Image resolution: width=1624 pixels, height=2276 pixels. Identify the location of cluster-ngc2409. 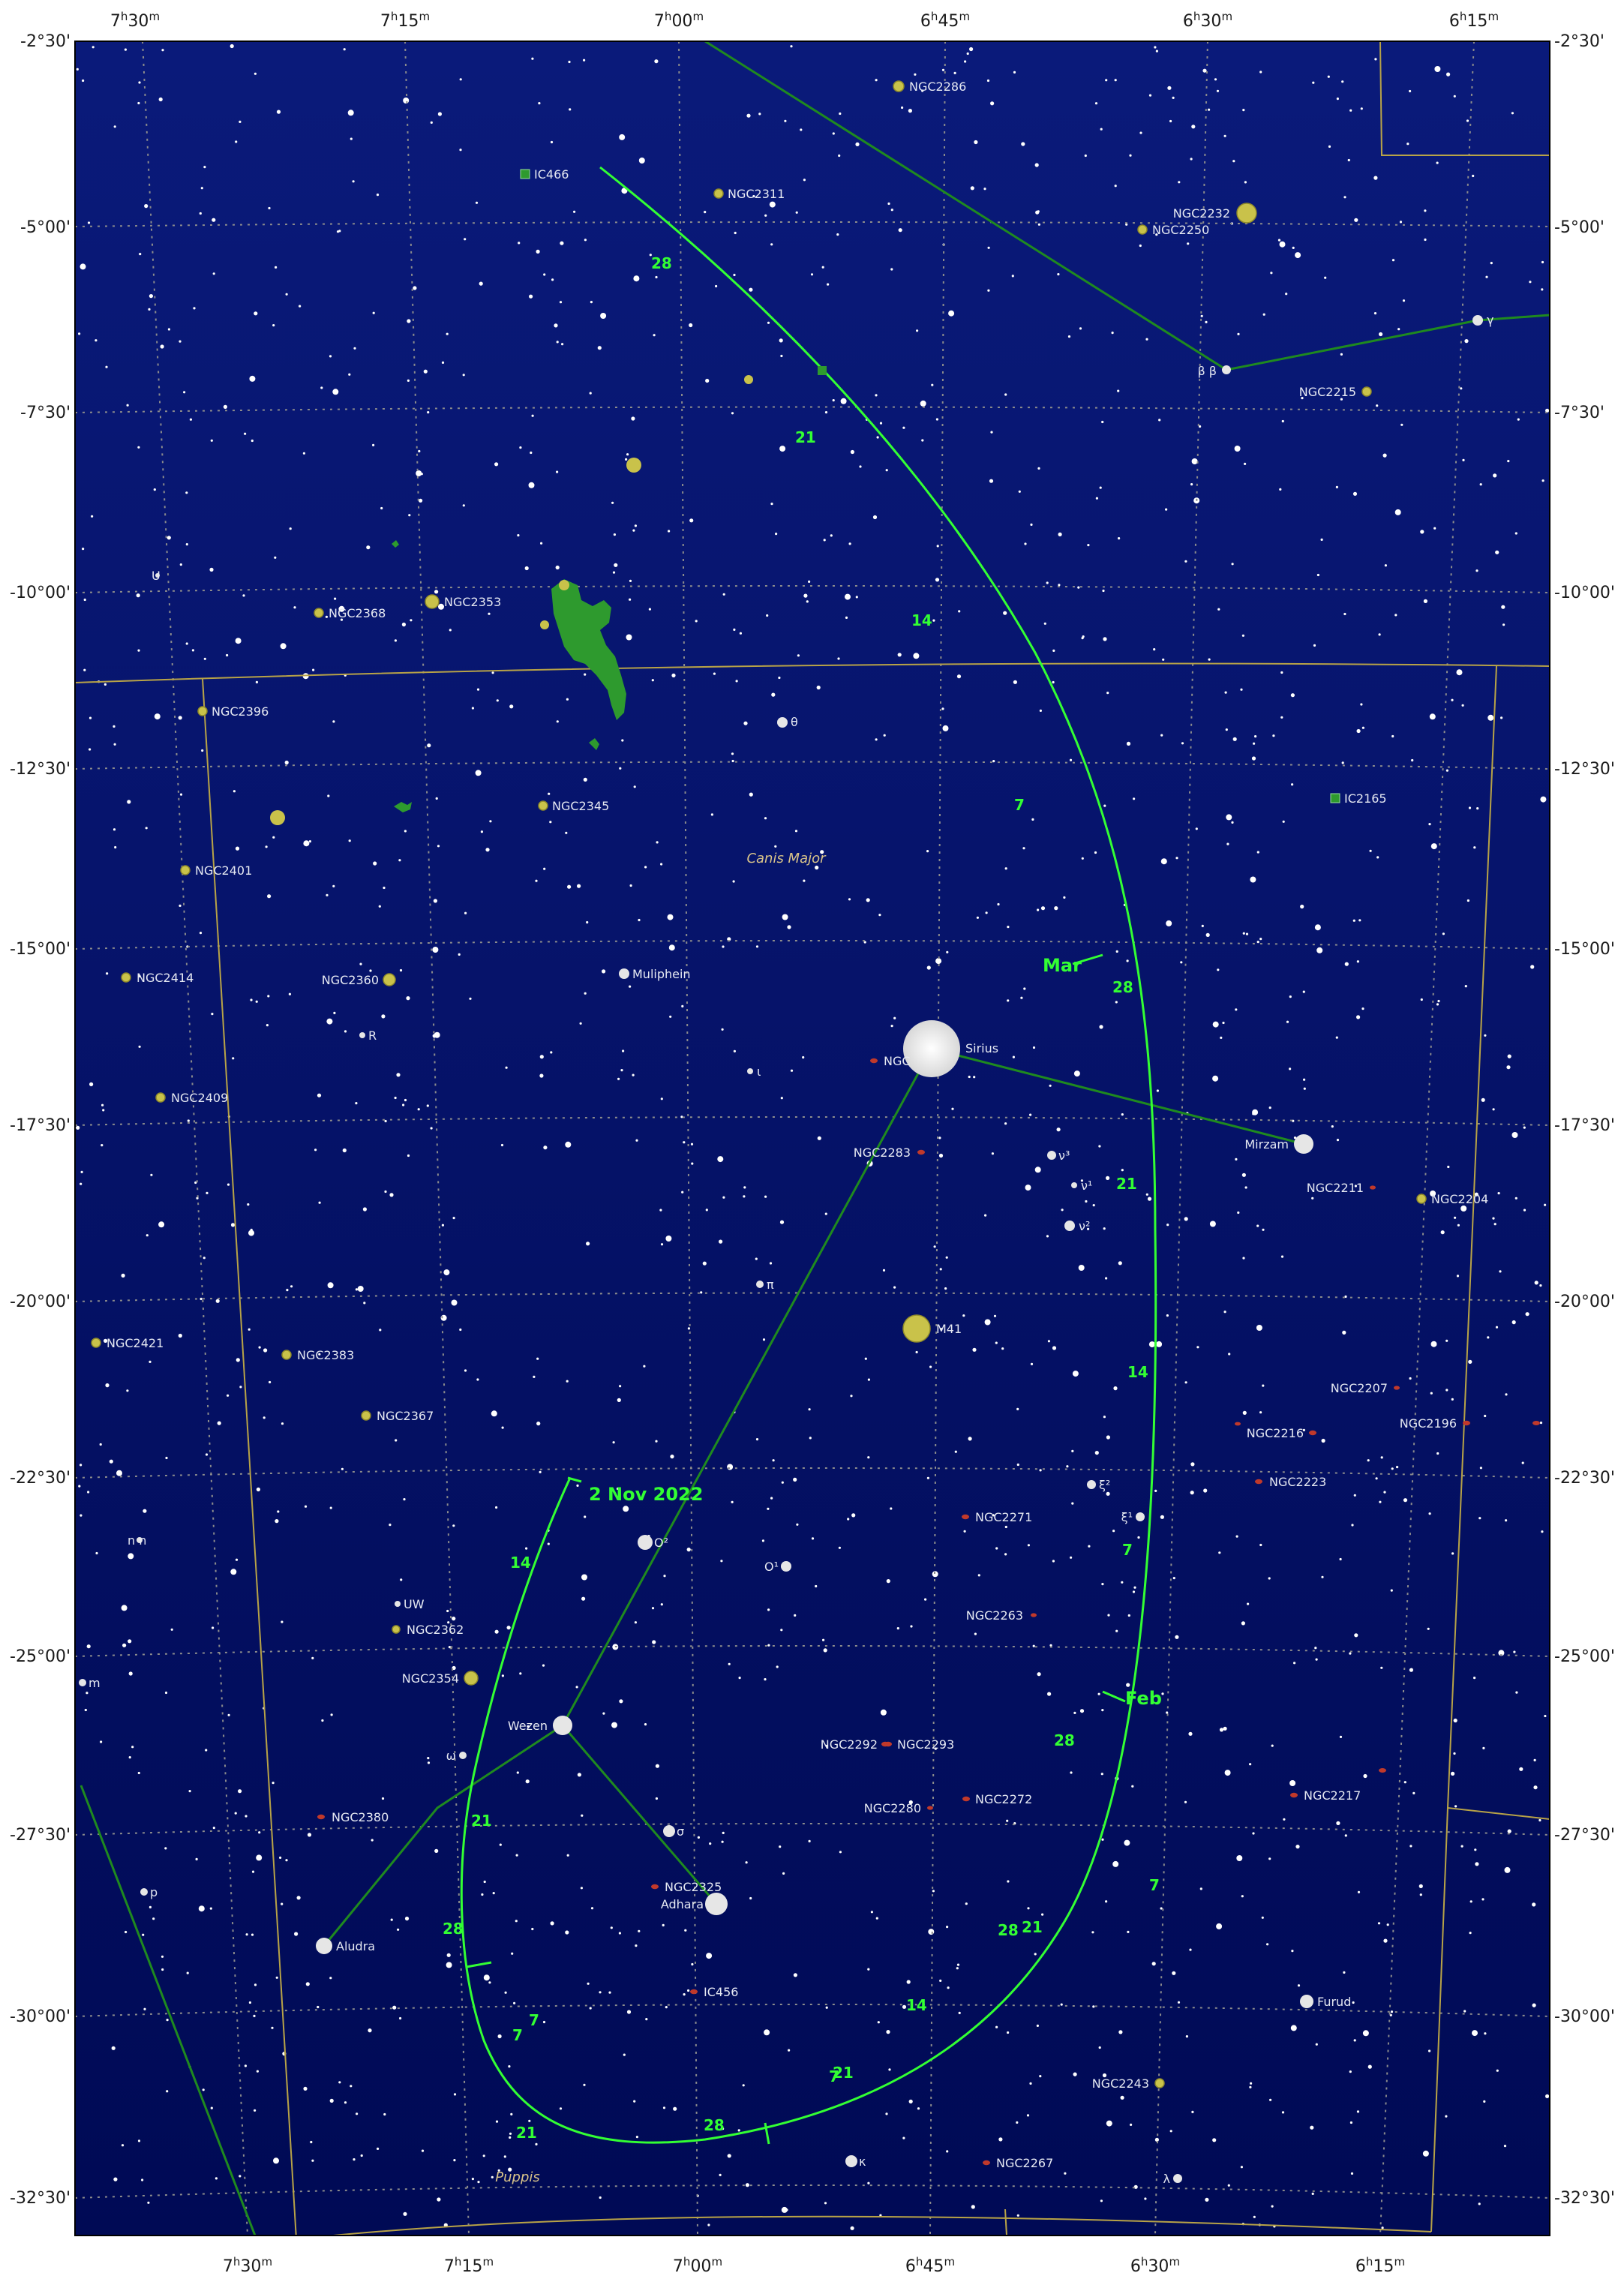
(160, 1097).